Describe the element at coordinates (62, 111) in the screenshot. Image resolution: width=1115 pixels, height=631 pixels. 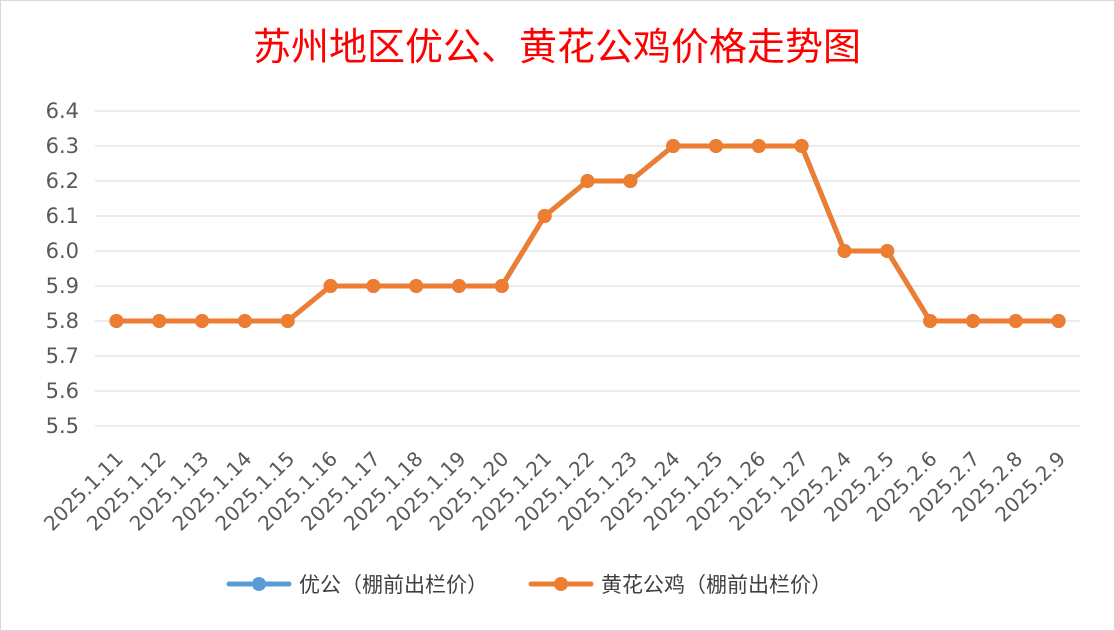
I see `y-tick-label: 6.4` at that location.